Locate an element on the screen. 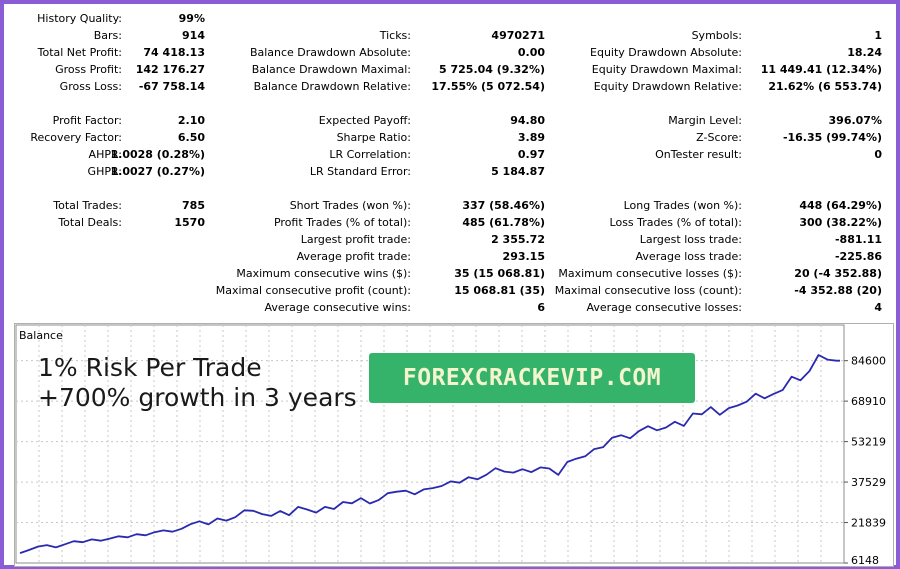  col2-label-4: Expected Payoff: is located at coordinates (364, 120).